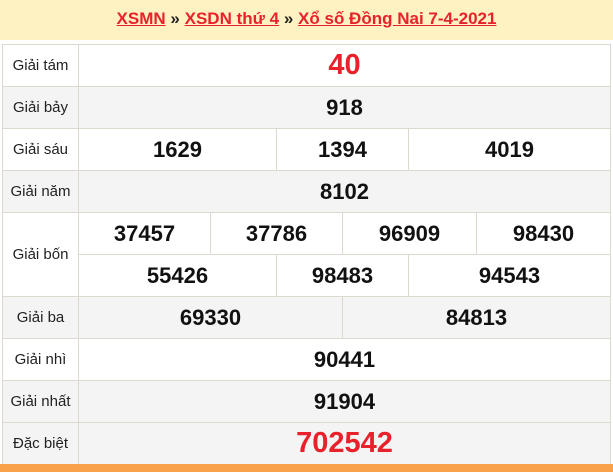 The width and height of the screenshot is (613, 472). What do you see at coordinates (41, 317) in the screenshot?
I see `prize-label: Giải ba` at bounding box center [41, 317].